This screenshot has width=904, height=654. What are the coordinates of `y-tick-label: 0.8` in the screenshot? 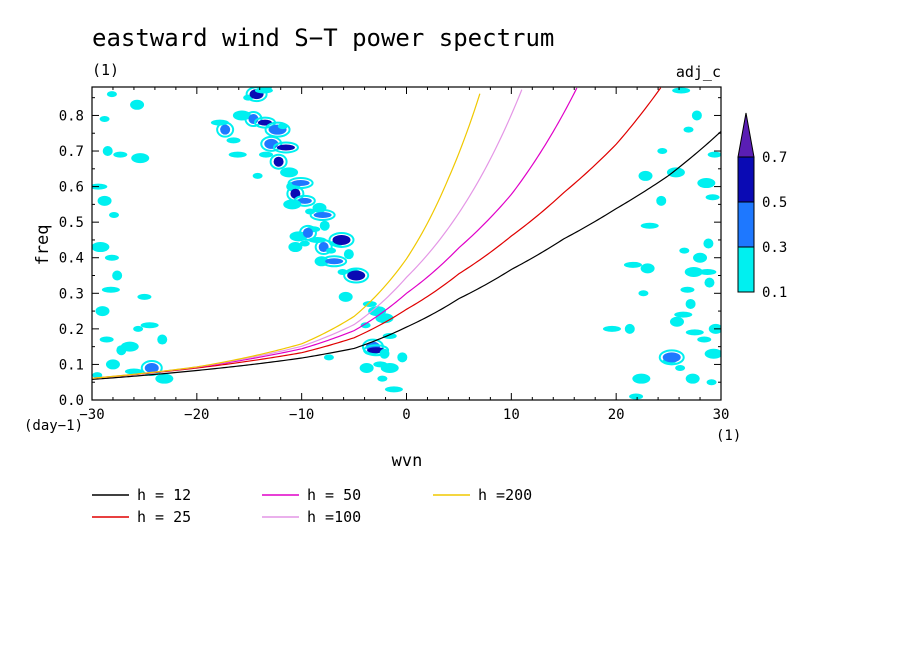 It's located at (71, 116).